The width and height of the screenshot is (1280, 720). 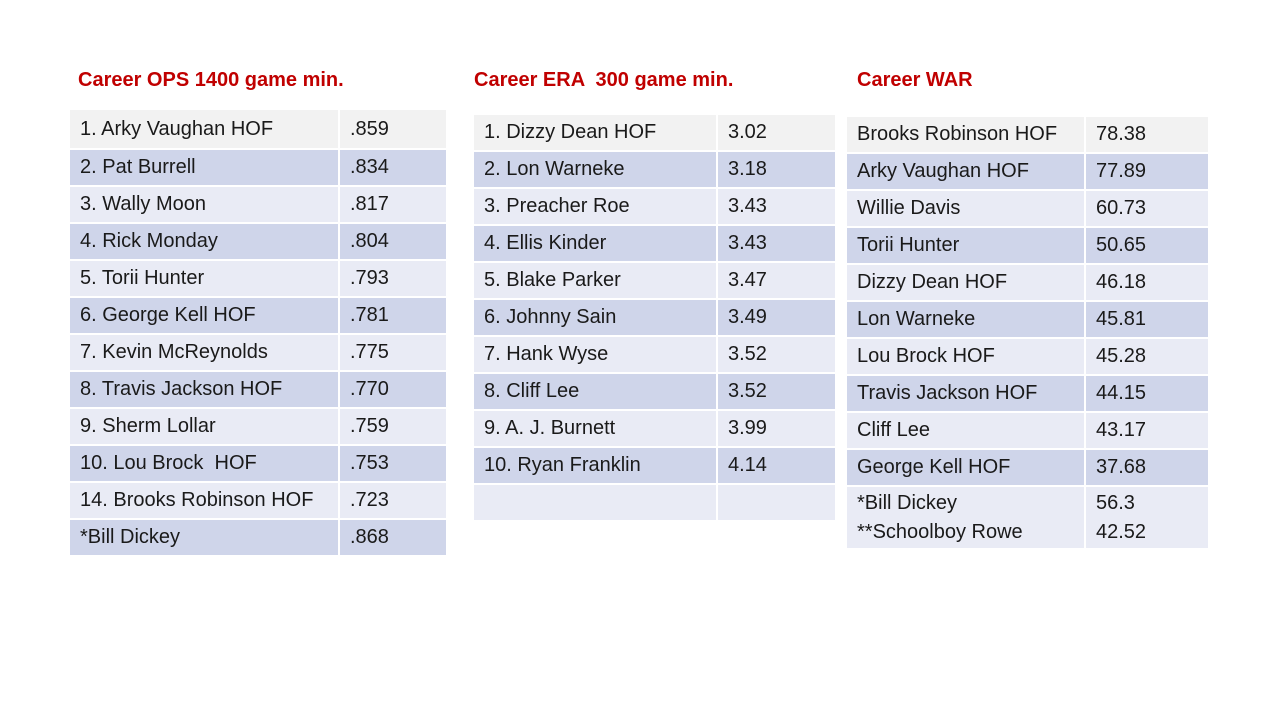 I want to click on player-name: 14. Brooks Robinson HOF, so click(x=204, y=500).